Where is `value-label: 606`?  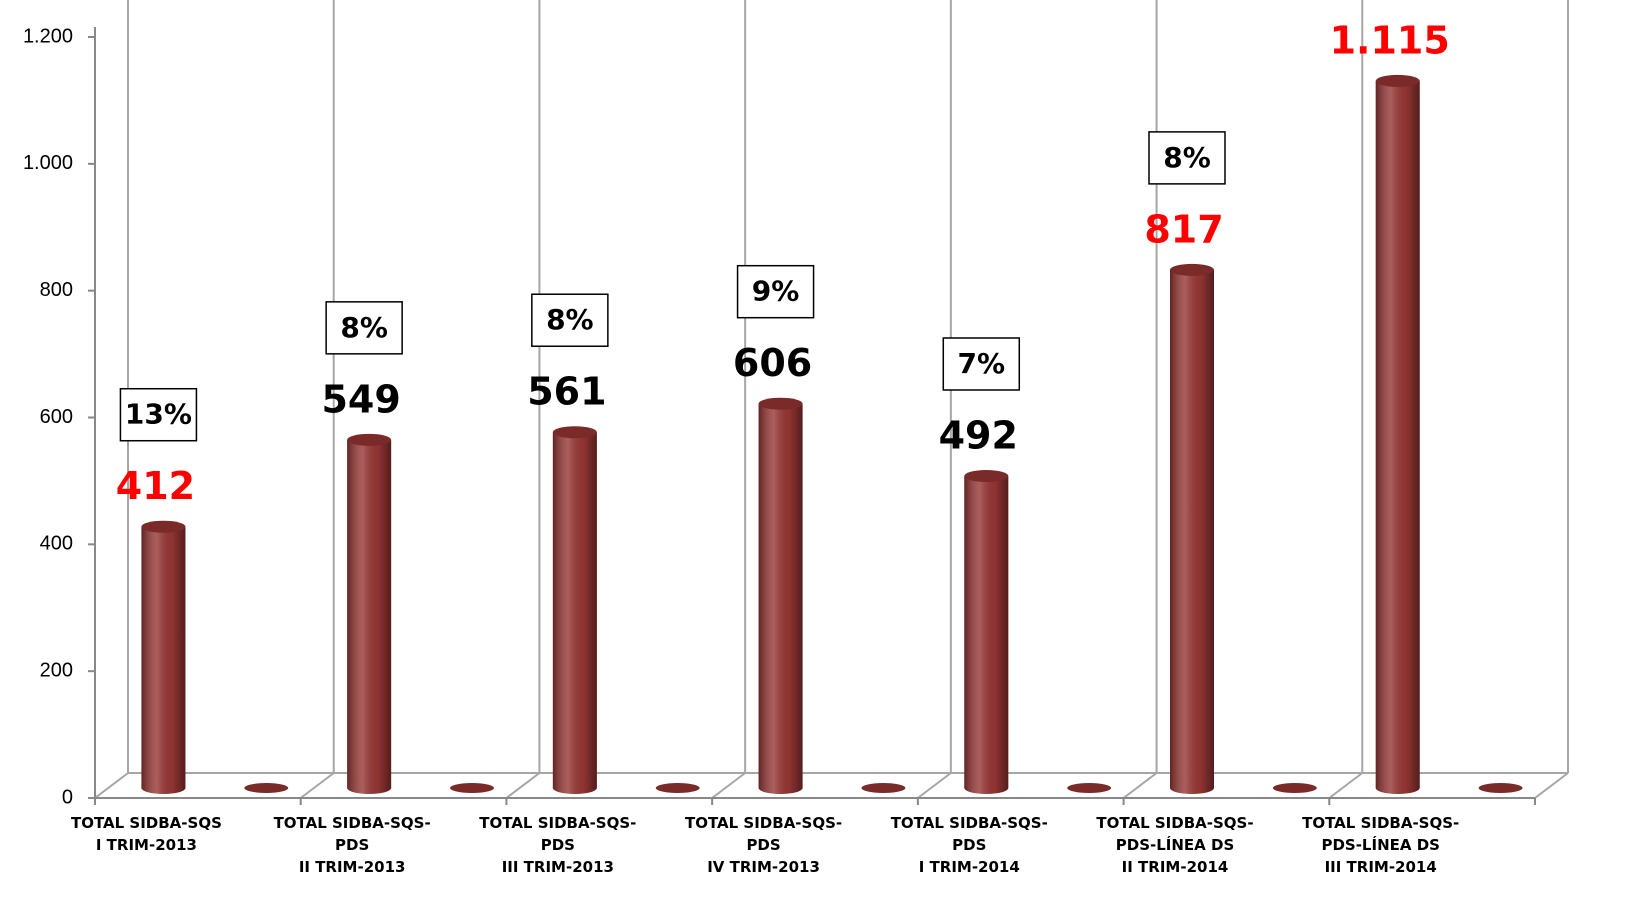 value-label: 606 is located at coordinates (772, 363).